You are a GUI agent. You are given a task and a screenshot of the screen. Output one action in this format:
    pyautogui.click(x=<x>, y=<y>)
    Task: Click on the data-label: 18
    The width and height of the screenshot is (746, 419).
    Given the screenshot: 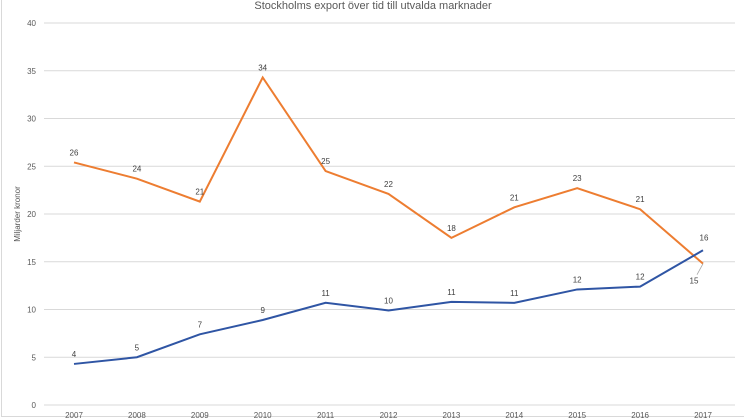 What is the action you would take?
    pyautogui.click(x=451, y=228)
    